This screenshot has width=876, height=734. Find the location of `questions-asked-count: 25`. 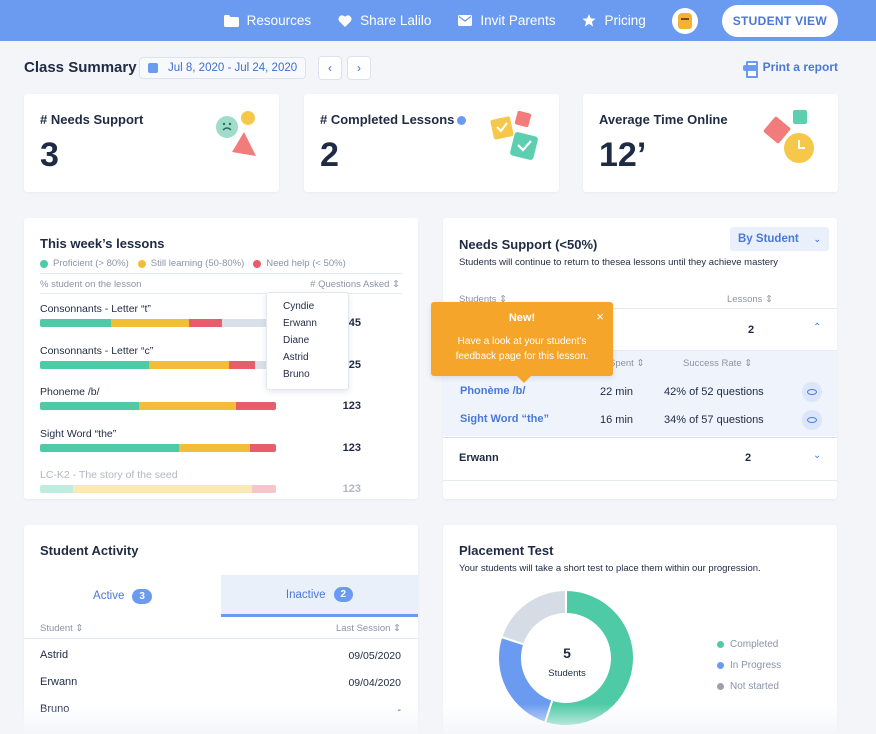

questions-asked-count: 25 is located at coordinates (354, 365).